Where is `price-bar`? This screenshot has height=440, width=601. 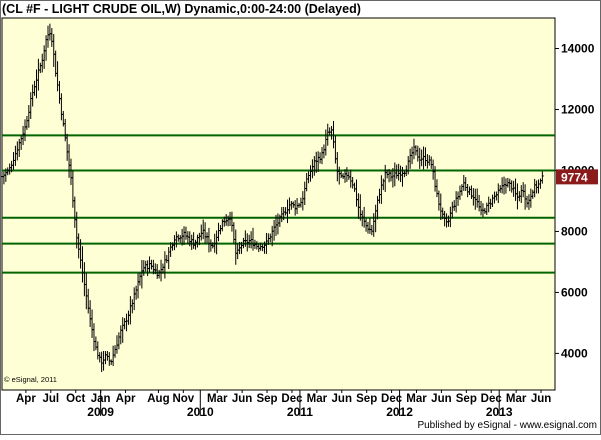
price-bar is located at coordinates (542, 177).